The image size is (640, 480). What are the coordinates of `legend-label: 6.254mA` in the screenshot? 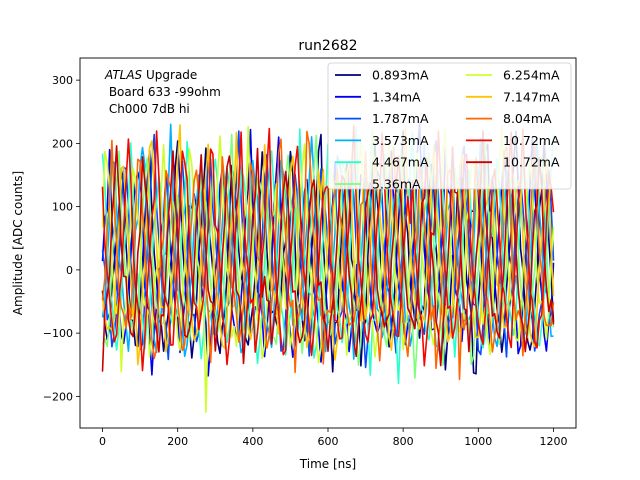 It's located at (531, 75).